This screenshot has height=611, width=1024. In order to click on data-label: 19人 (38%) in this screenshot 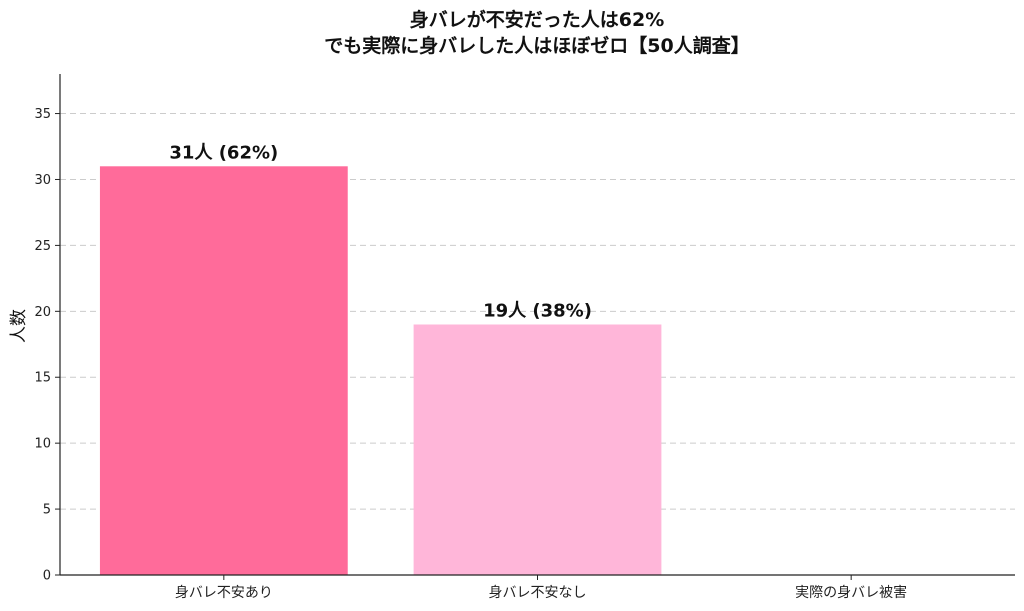, I will do `click(537, 311)`.